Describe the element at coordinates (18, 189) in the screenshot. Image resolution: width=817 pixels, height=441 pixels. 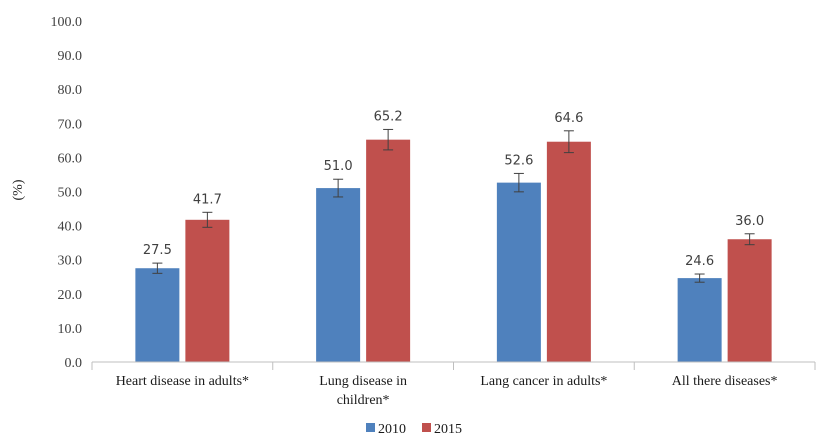
I see `y-axis-title: (%)` at that location.